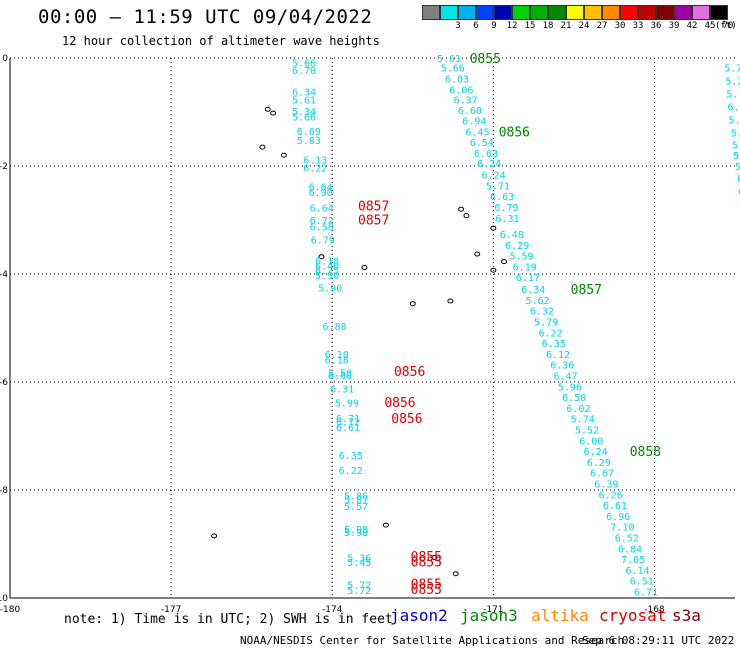 This screenshot has width=740, height=650. Describe the element at coordinates (739, 192) in the screenshot. I see `swh-value-label: 6.1` at that location.